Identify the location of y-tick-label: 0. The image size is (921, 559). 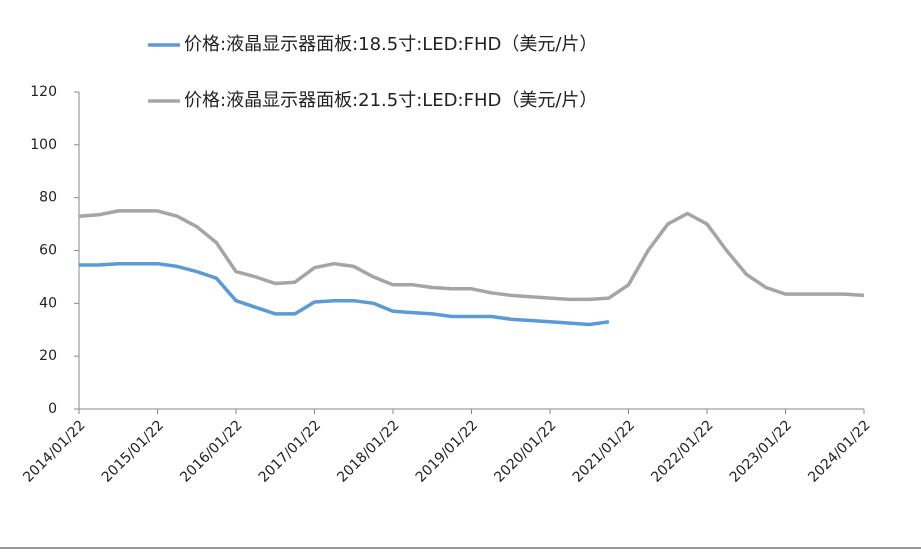
(52, 409).